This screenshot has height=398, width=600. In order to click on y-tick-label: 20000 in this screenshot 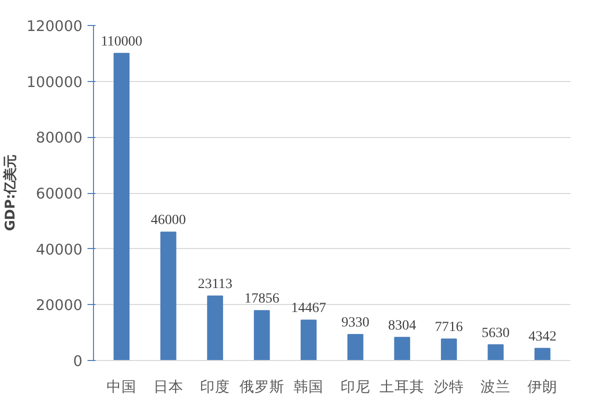, I will do `click(59, 305)`.